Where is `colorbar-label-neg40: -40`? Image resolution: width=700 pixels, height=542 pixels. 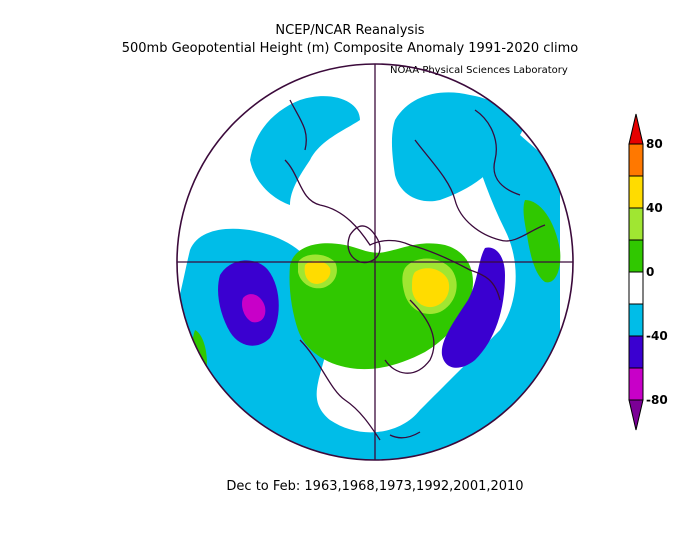
colorbar-label-neg40: -40 is located at coordinates (657, 336).